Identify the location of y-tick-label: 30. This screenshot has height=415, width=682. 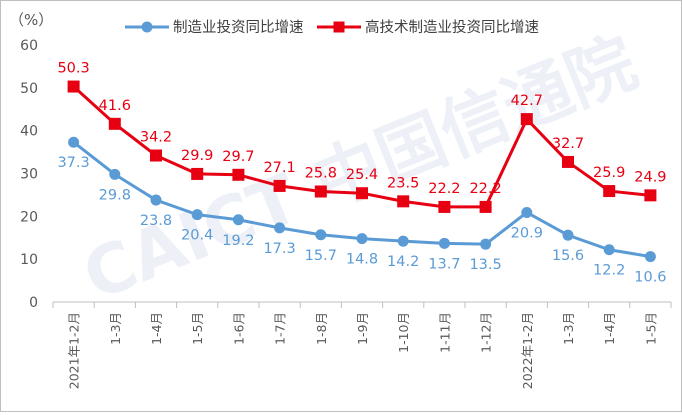
(29, 175).